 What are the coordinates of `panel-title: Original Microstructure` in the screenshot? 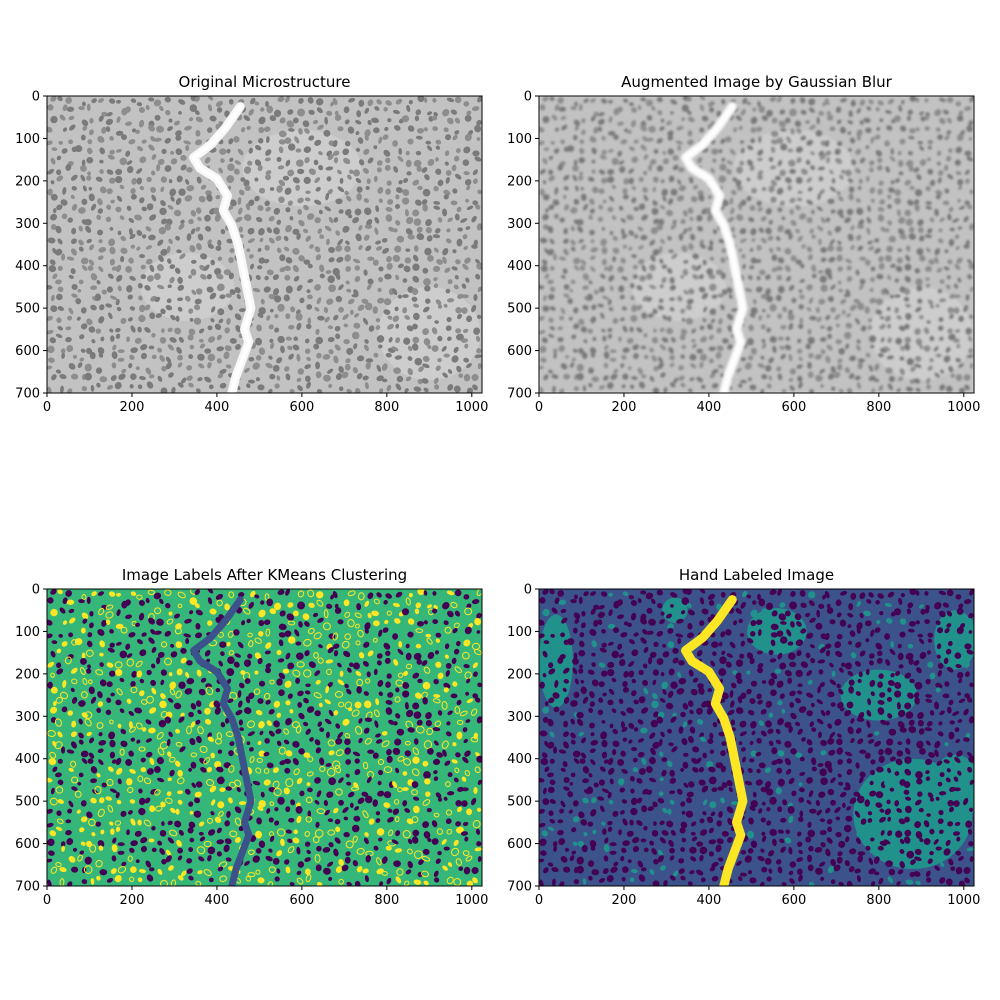 It's located at (265, 82).